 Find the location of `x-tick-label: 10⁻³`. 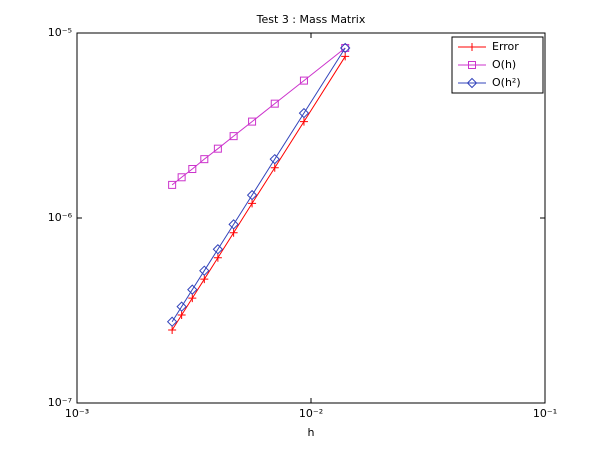

x-tick-label: 10⁻³ is located at coordinates (77, 413).